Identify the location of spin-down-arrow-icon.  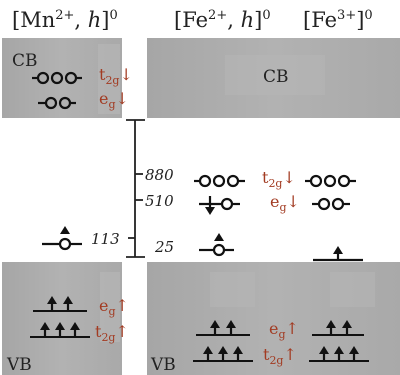
(210, 211).